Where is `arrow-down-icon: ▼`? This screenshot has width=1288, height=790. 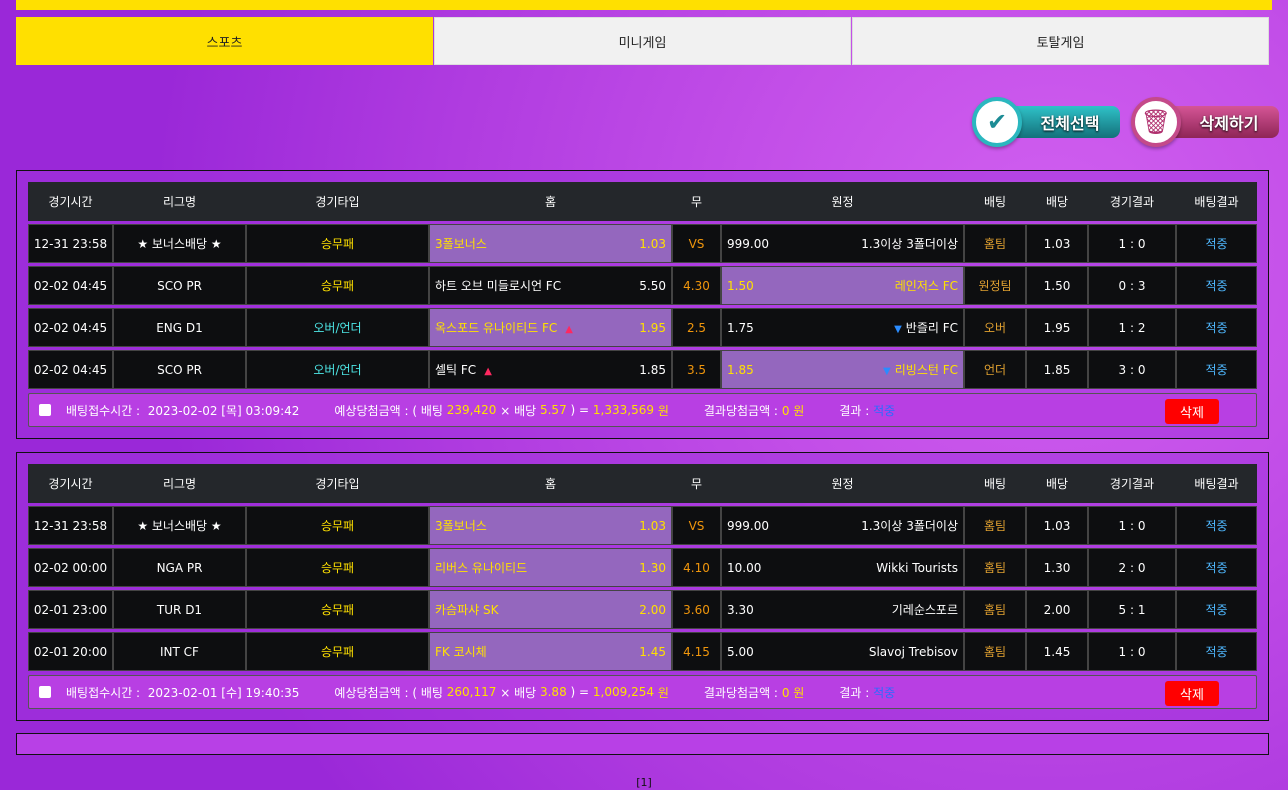 arrow-down-icon: ▼ is located at coordinates (887, 371).